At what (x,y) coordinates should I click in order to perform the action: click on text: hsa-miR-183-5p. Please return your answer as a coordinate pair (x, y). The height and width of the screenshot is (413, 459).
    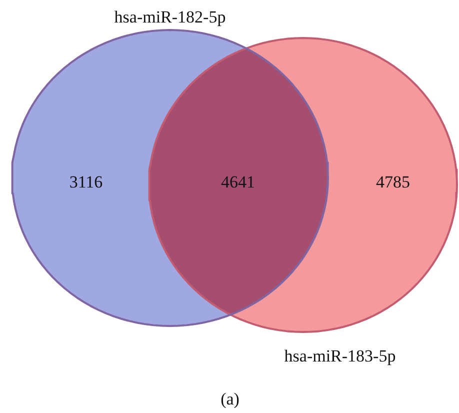
    Looking at the image, I should click on (340, 356).